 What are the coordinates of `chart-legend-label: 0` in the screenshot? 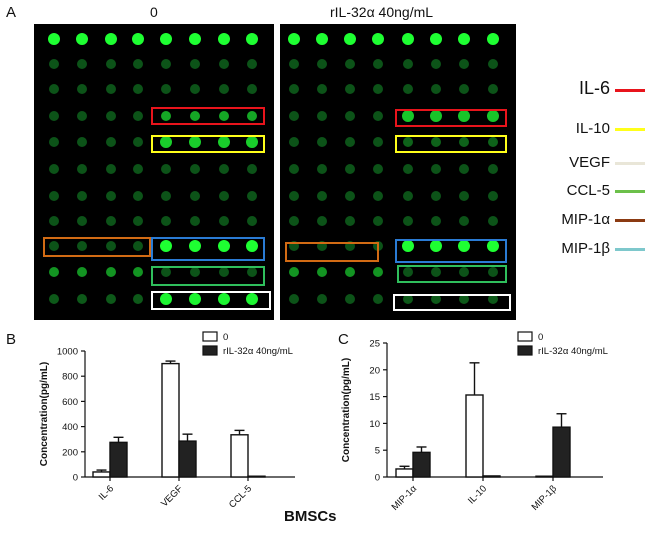 It's located at (540, 337).